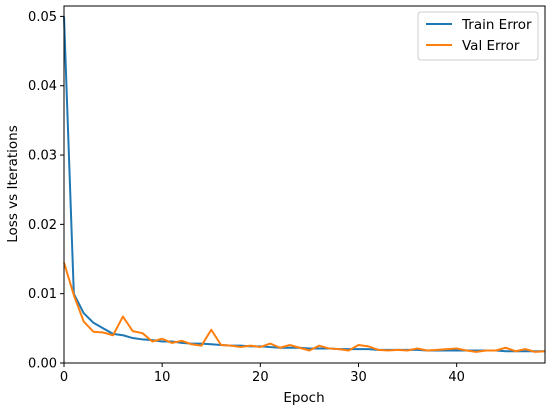 The height and width of the screenshot is (410, 550). Describe the element at coordinates (303, 398) in the screenshot. I see `x-axis-label: Epoch` at that location.